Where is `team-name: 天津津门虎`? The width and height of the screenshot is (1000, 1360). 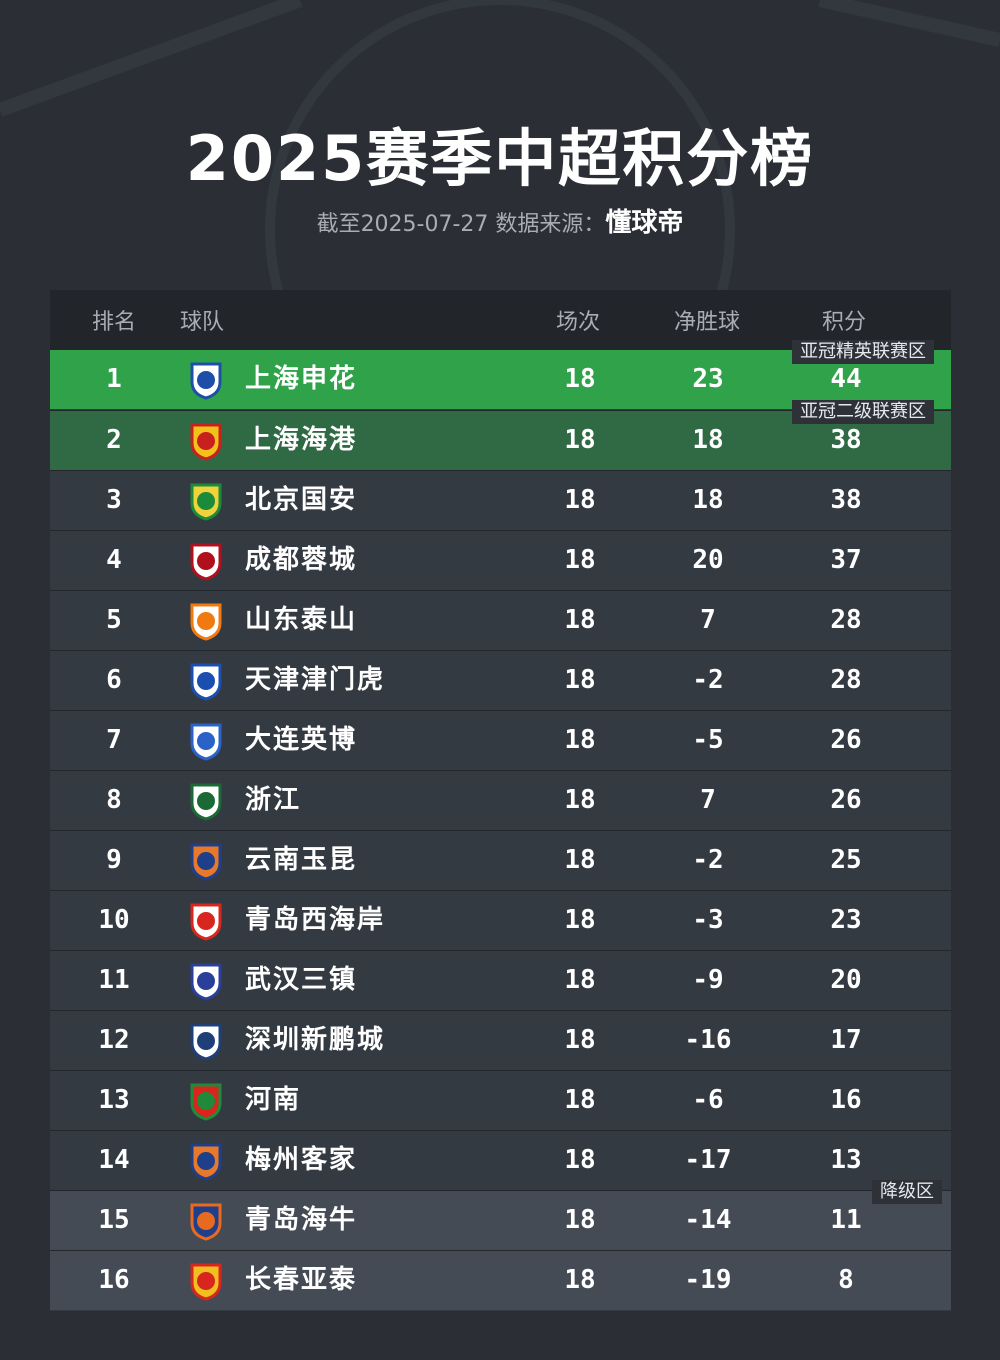 team-name: 天津津门虎 is located at coordinates (315, 680).